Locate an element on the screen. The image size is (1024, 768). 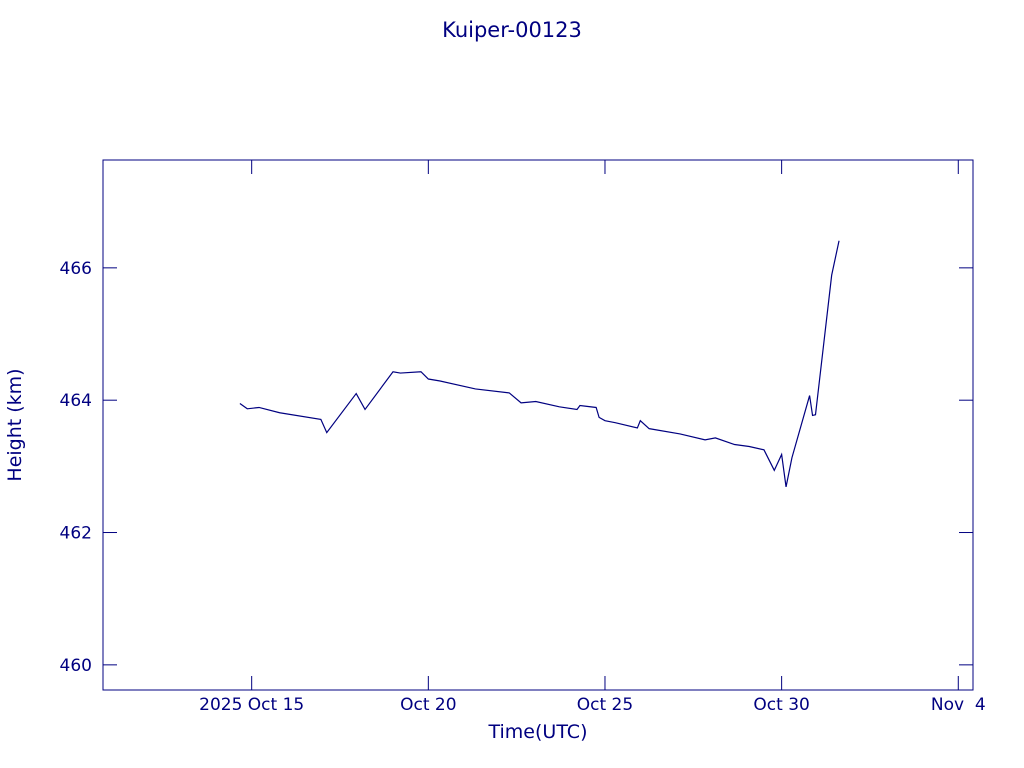
y-axis-label: Height (km) is located at coordinates (15, 424).